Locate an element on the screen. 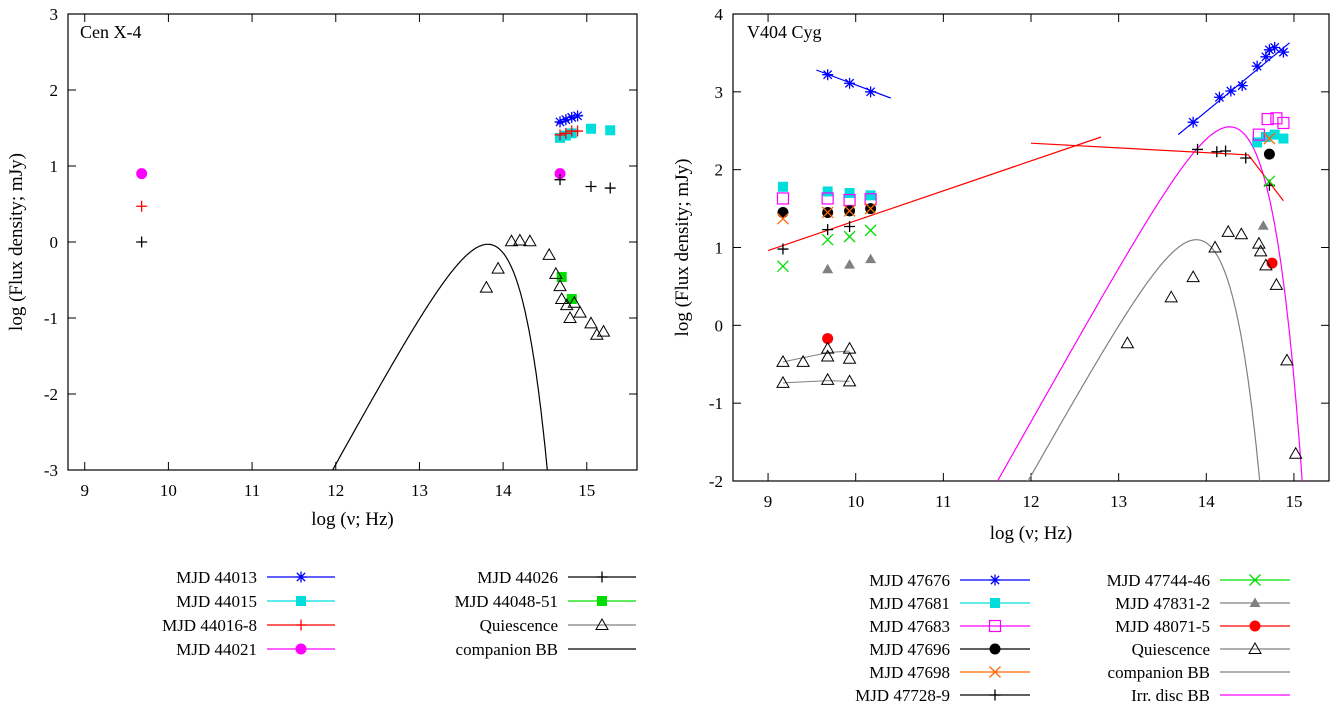  legend-entry-mjd-44021: MJD 44021 is located at coordinates (255, 649).